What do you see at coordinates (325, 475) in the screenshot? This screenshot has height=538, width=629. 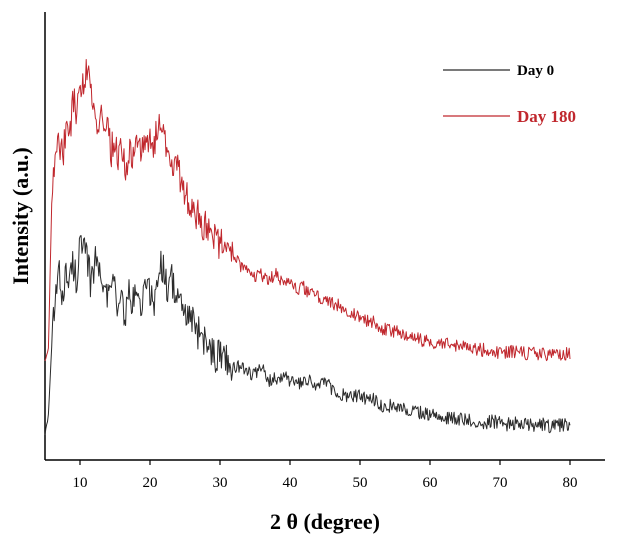 I see `x-axis-ticks: 10 20 30 40 50 60 70 80` at bounding box center [325, 475].